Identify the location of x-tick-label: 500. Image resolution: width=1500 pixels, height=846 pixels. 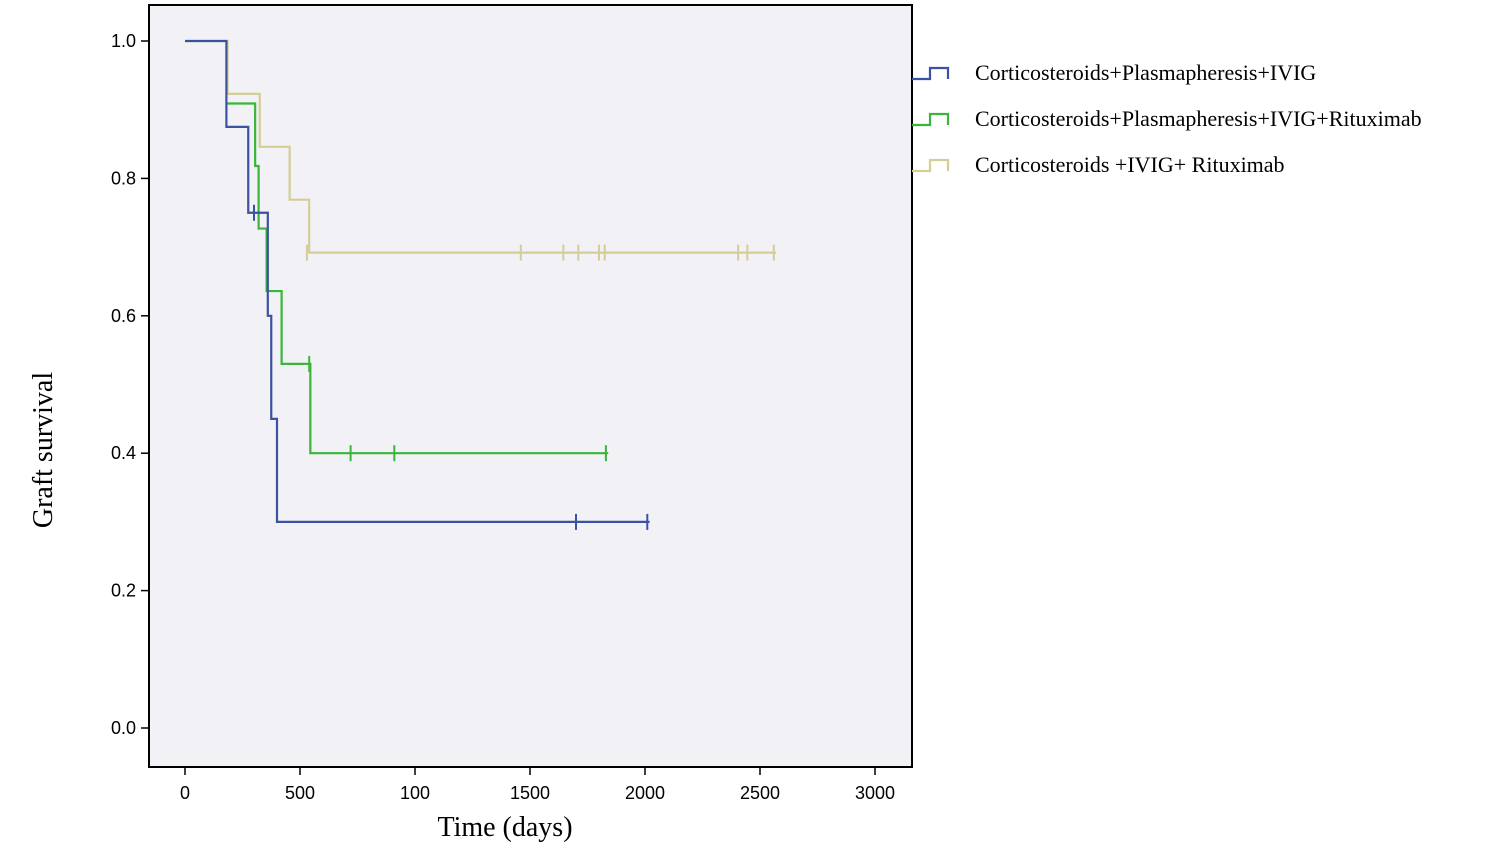
(300, 793).